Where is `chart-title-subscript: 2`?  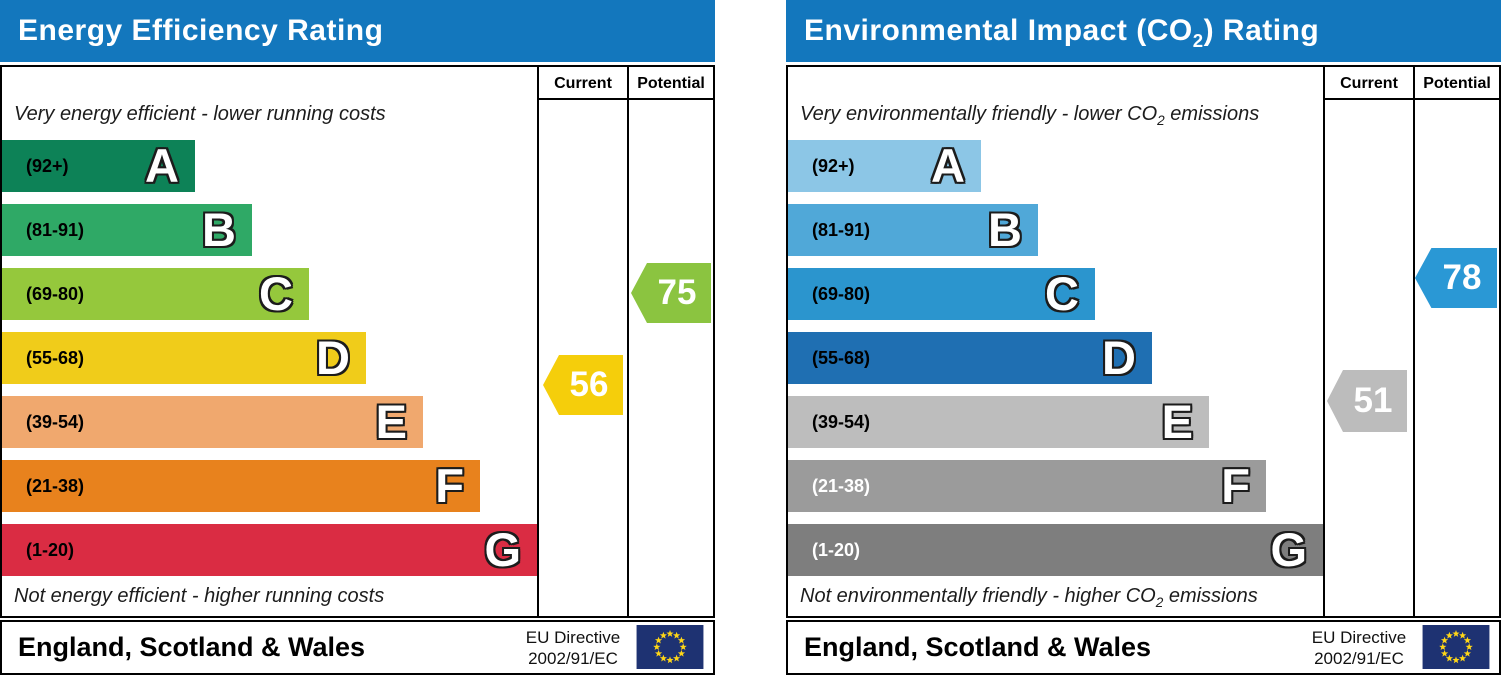 chart-title-subscript: 2 is located at coordinates (1198, 40).